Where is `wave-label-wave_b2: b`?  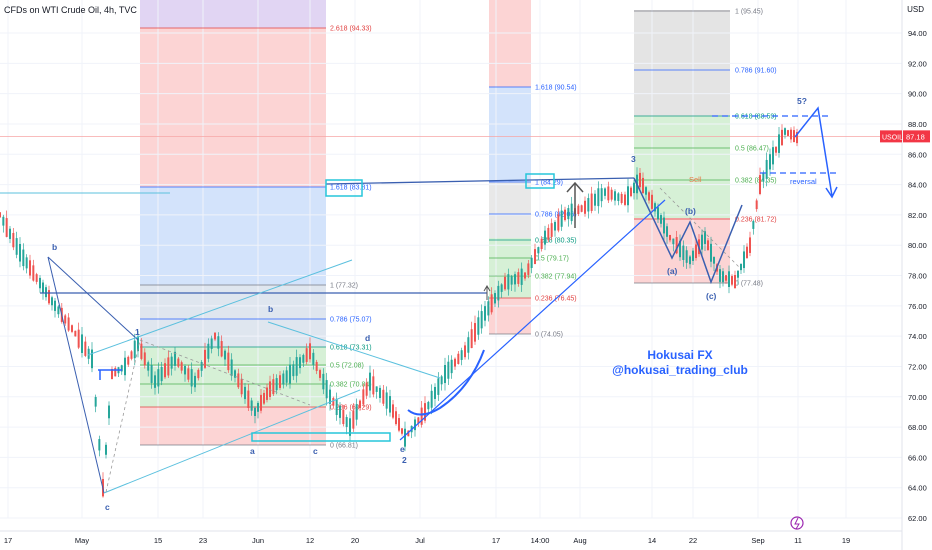 wave-label-wave_b2: b is located at coordinates (270, 309).